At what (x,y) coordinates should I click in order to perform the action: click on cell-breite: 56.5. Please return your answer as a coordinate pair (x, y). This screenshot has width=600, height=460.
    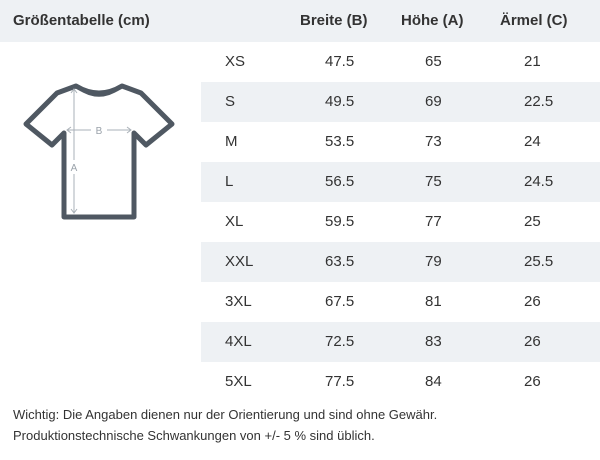
    Looking at the image, I should click on (340, 181).